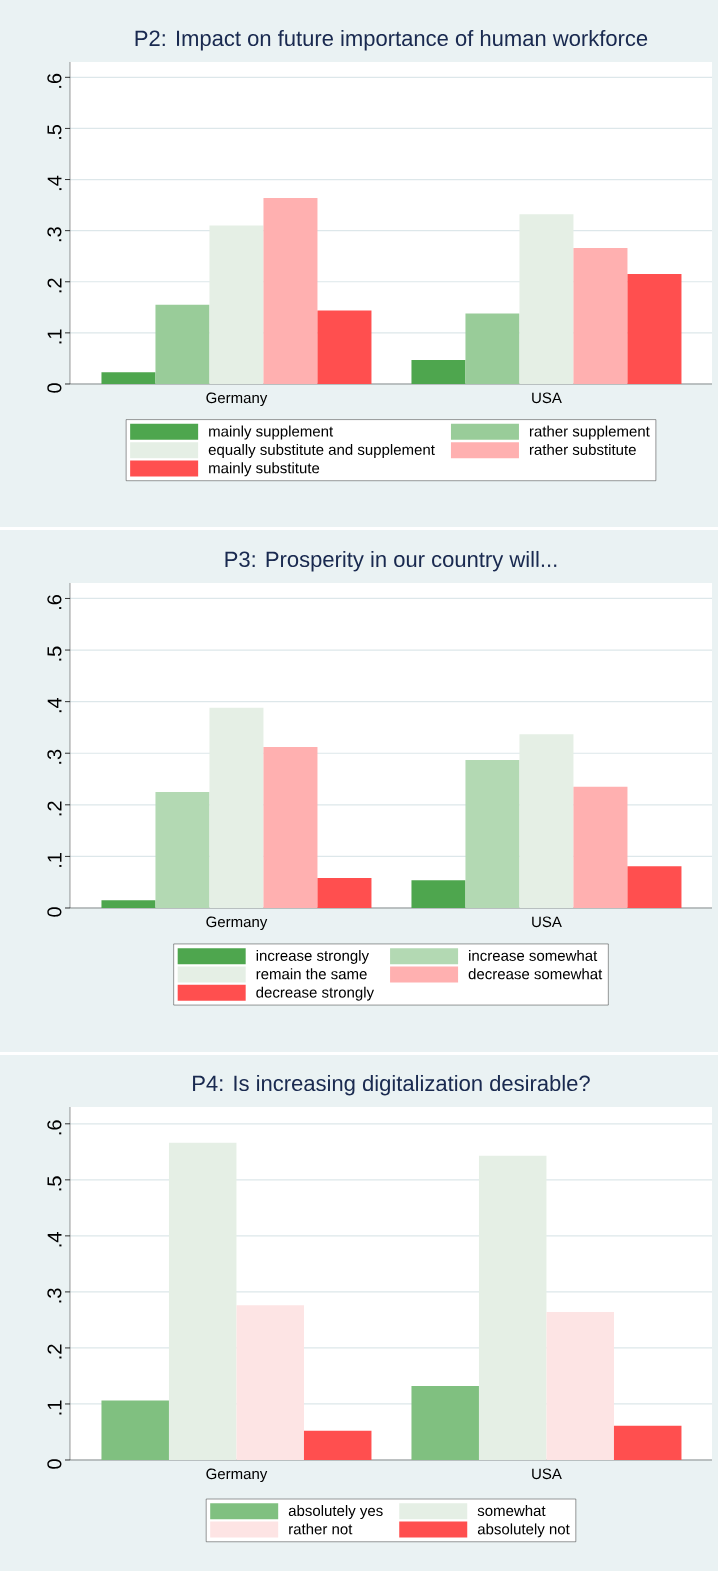 This screenshot has width=718, height=1571. What do you see at coordinates (321, 1529) in the screenshot?
I see `legend-label: rather not` at bounding box center [321, 1529].